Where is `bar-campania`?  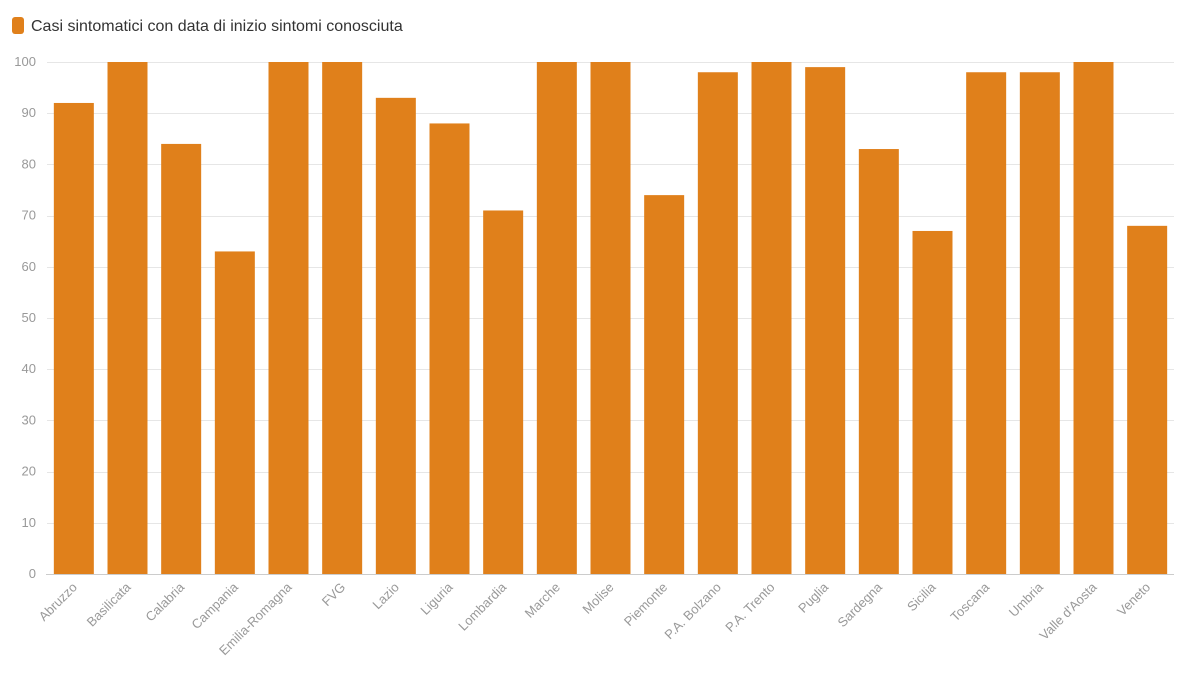
bar-campania is located at coordinates (234, 412).